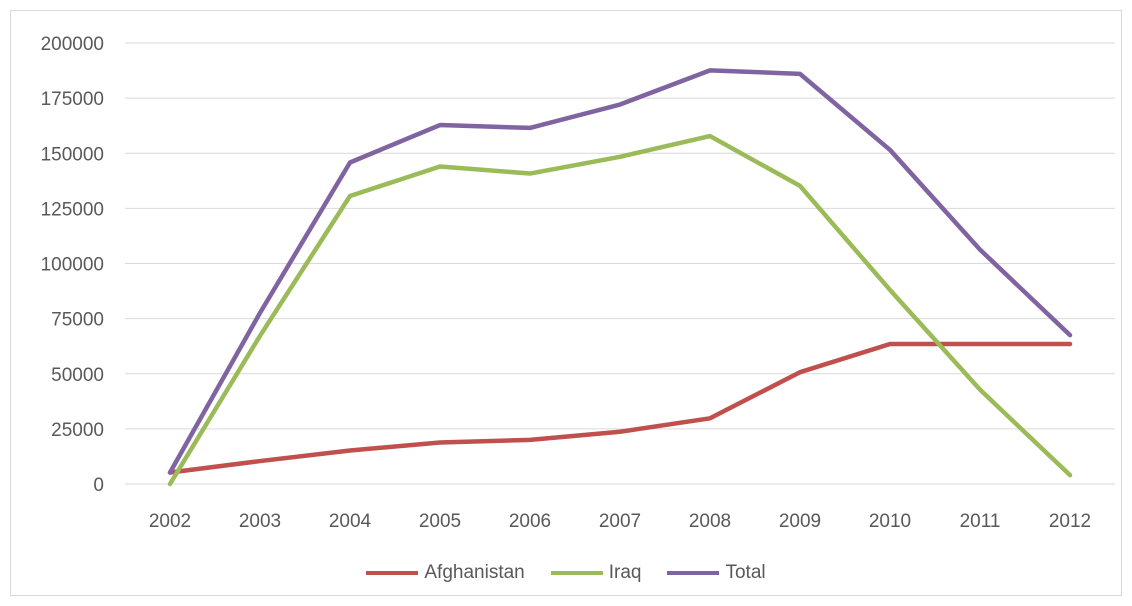  Describe the element at coordinates (77, 320) in the screenshot. I see `y-tick-label: 75000` at that location.